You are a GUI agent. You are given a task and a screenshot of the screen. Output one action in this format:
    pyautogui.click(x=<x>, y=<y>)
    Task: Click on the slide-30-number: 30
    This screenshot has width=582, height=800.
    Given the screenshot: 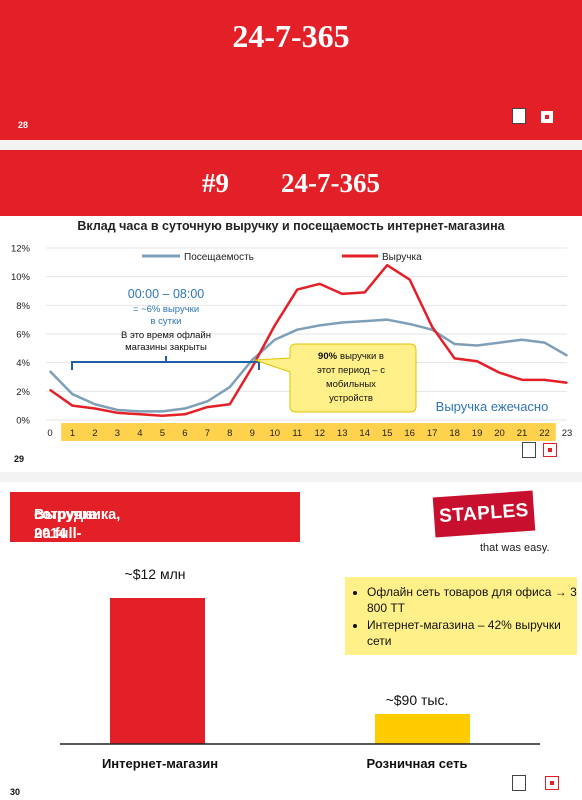 What is the action you would take?
    pyautogui.click(x=15, y=792)
    